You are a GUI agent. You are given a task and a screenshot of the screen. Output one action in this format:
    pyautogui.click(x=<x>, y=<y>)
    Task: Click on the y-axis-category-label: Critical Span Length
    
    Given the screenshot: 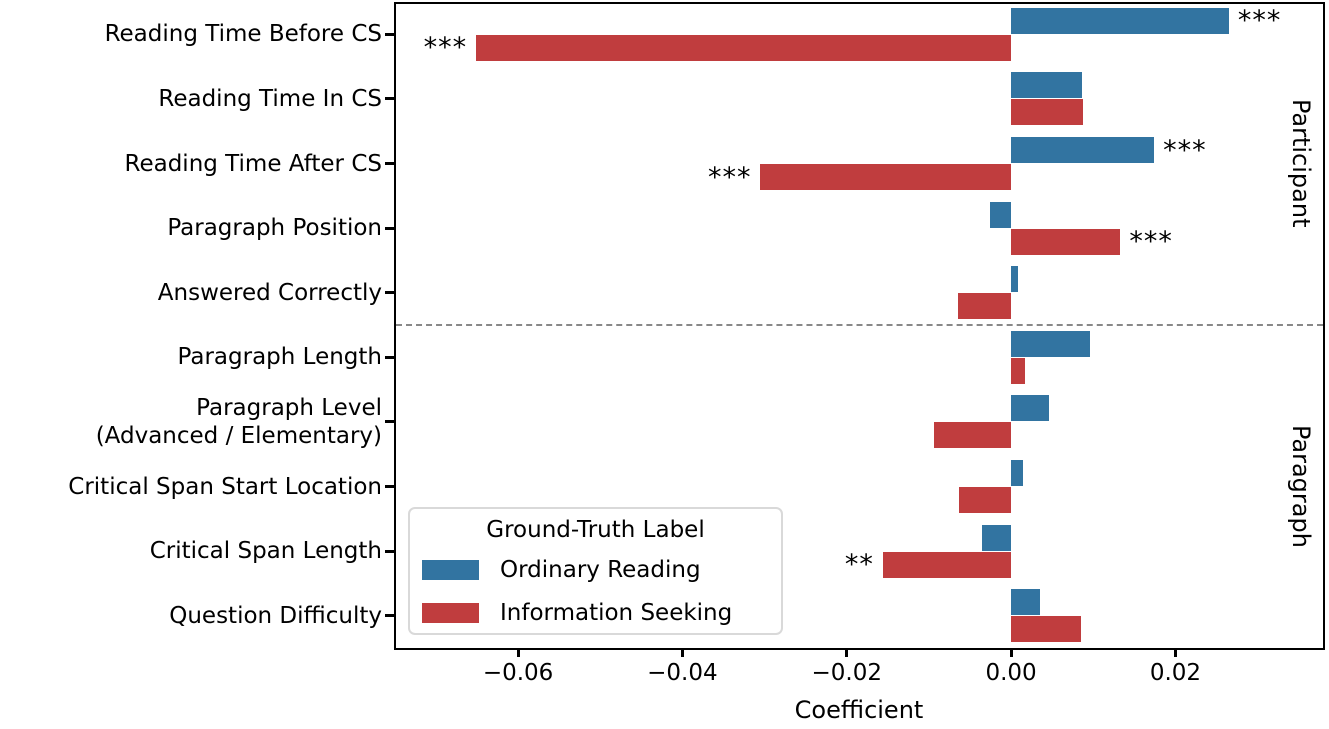 What is the action you would take?
    pyautogui.click(x=265, y=551)
    